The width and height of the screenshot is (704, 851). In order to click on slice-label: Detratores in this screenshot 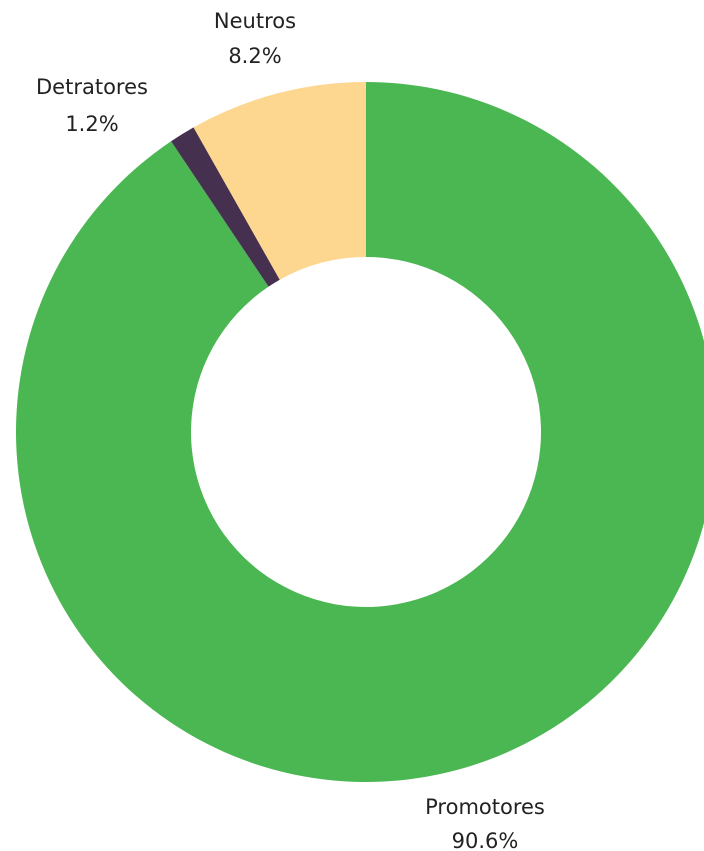, I will do `click(92, 87)`.